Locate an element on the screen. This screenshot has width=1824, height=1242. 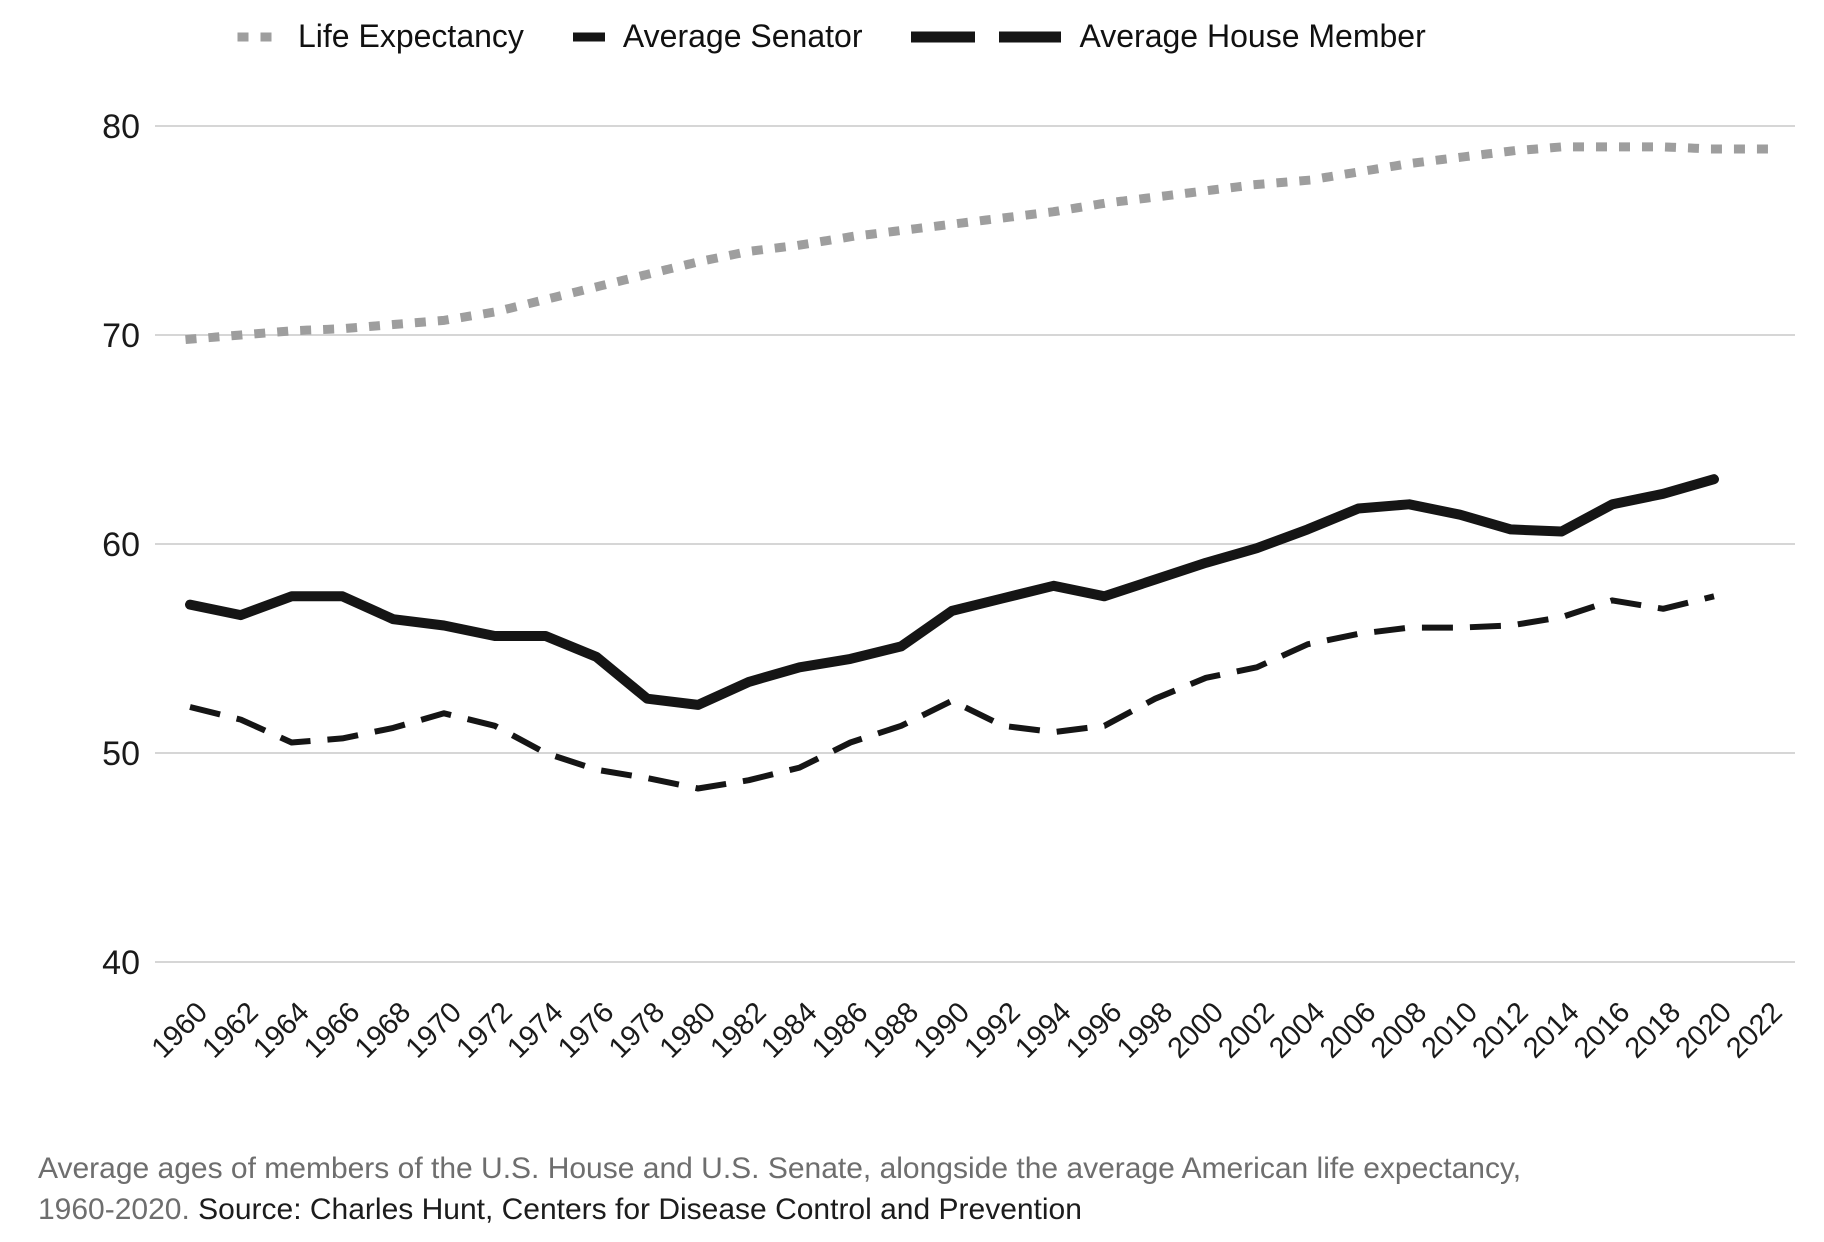
legend-item-average-senator: Average Senator is located at coordinates (716, 36).